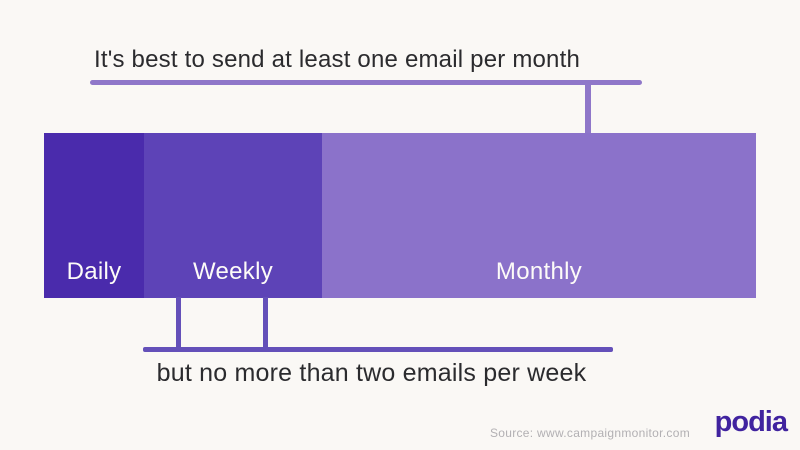 The image size is (800, 450). I want to click on segment-label-monthly: Monthly, so click(539, 271).